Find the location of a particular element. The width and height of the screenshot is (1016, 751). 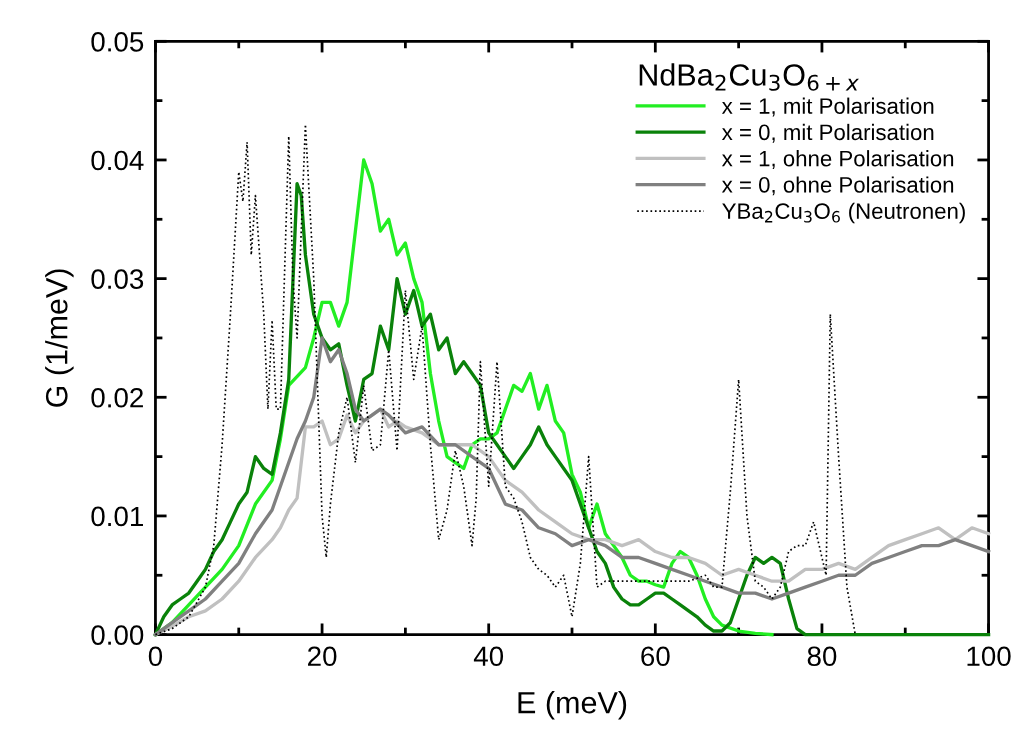

x-tick-label: 0 is located at coordinates (155, 656).